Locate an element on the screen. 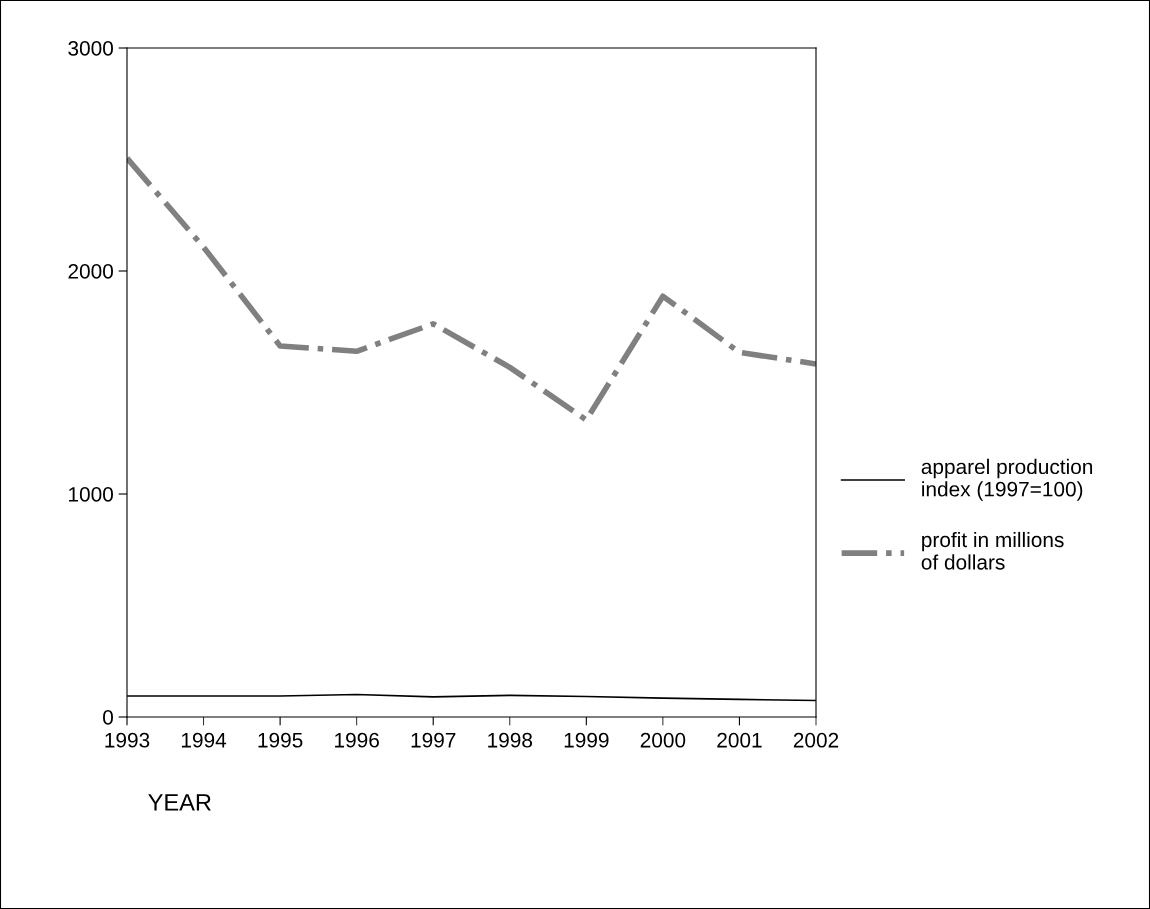  x-tick-label: 2000 is located at coordinates (663, 740).